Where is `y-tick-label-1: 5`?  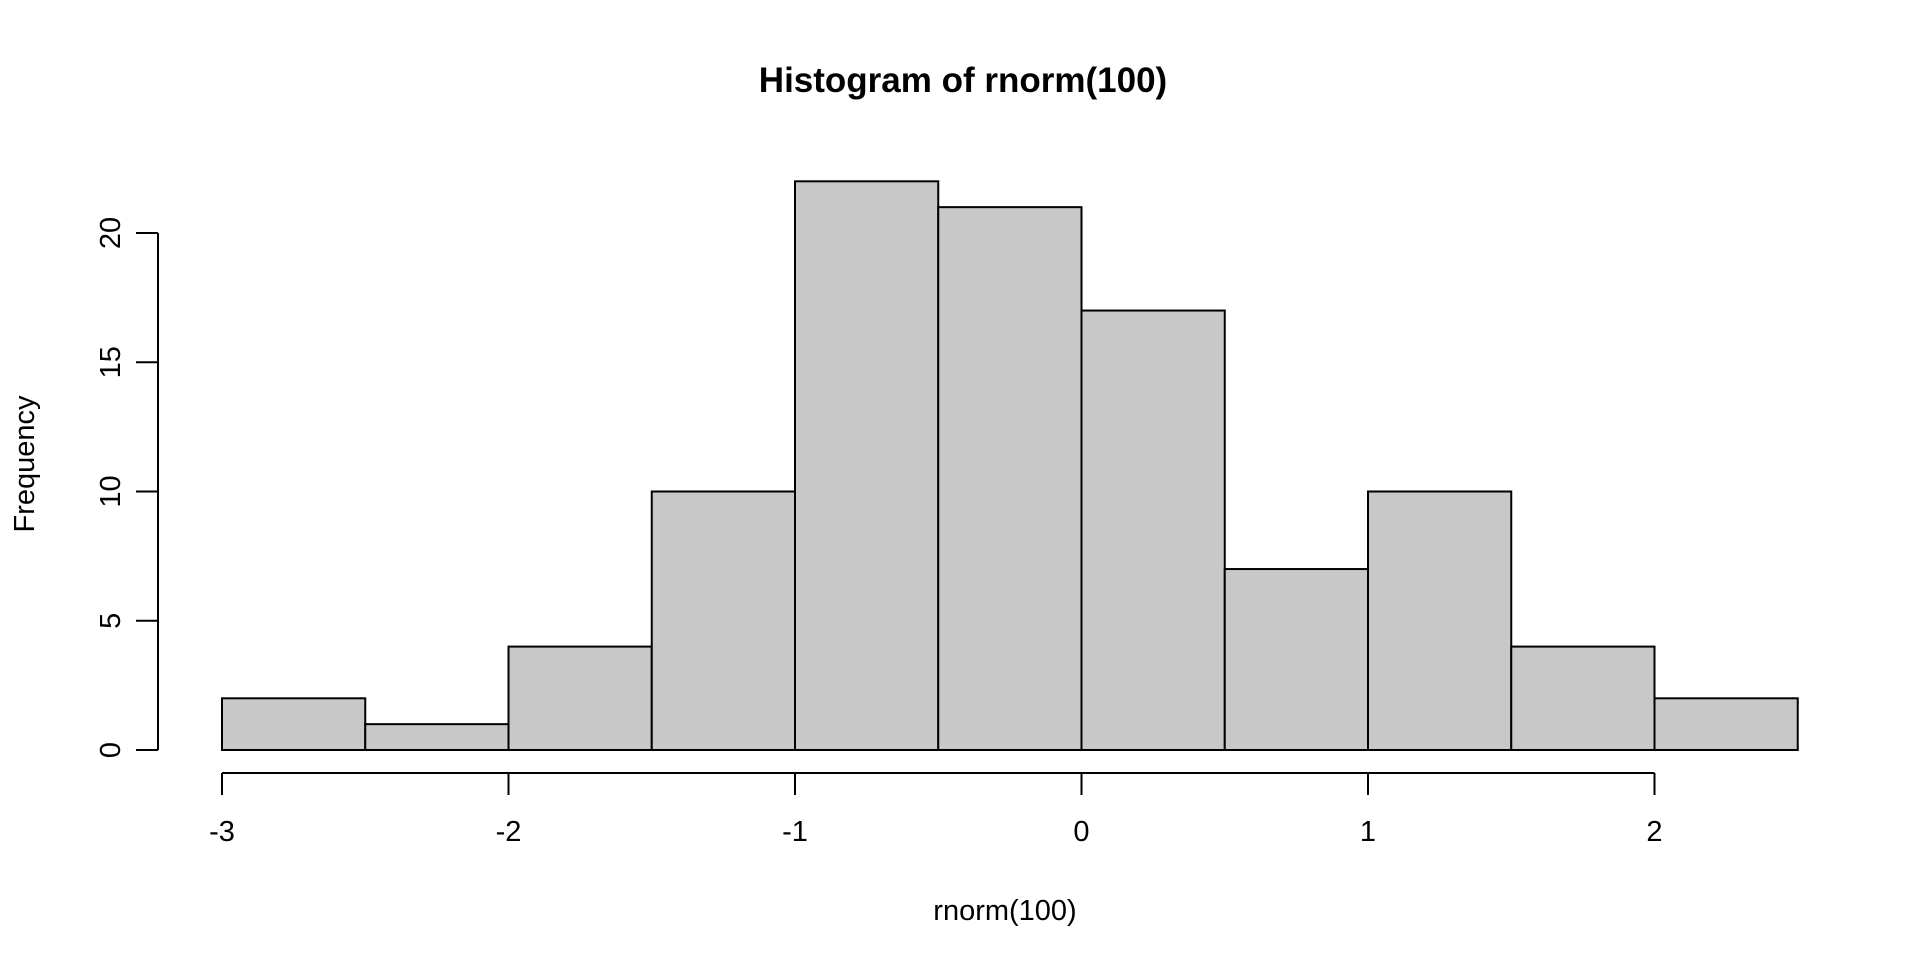 y-tick-label-1: 5 is located at coordinates (111, 621).